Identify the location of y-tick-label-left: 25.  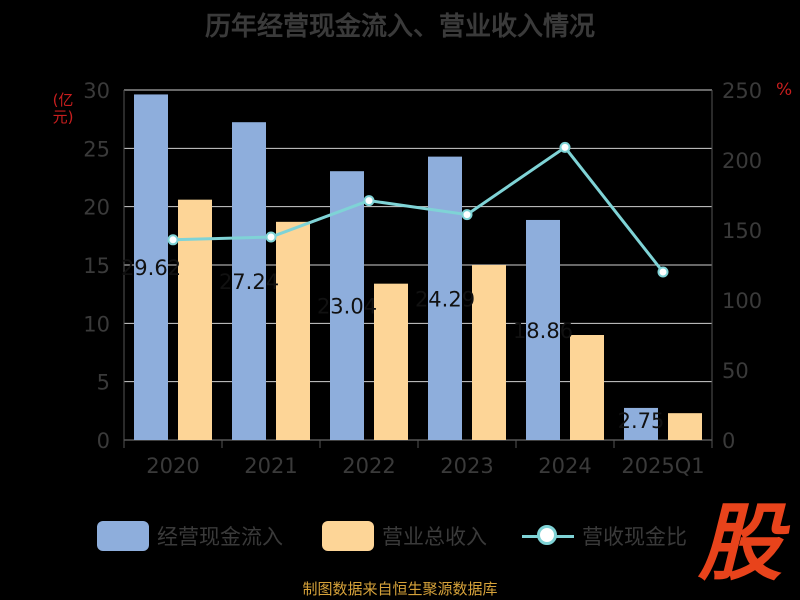
(96, 149).